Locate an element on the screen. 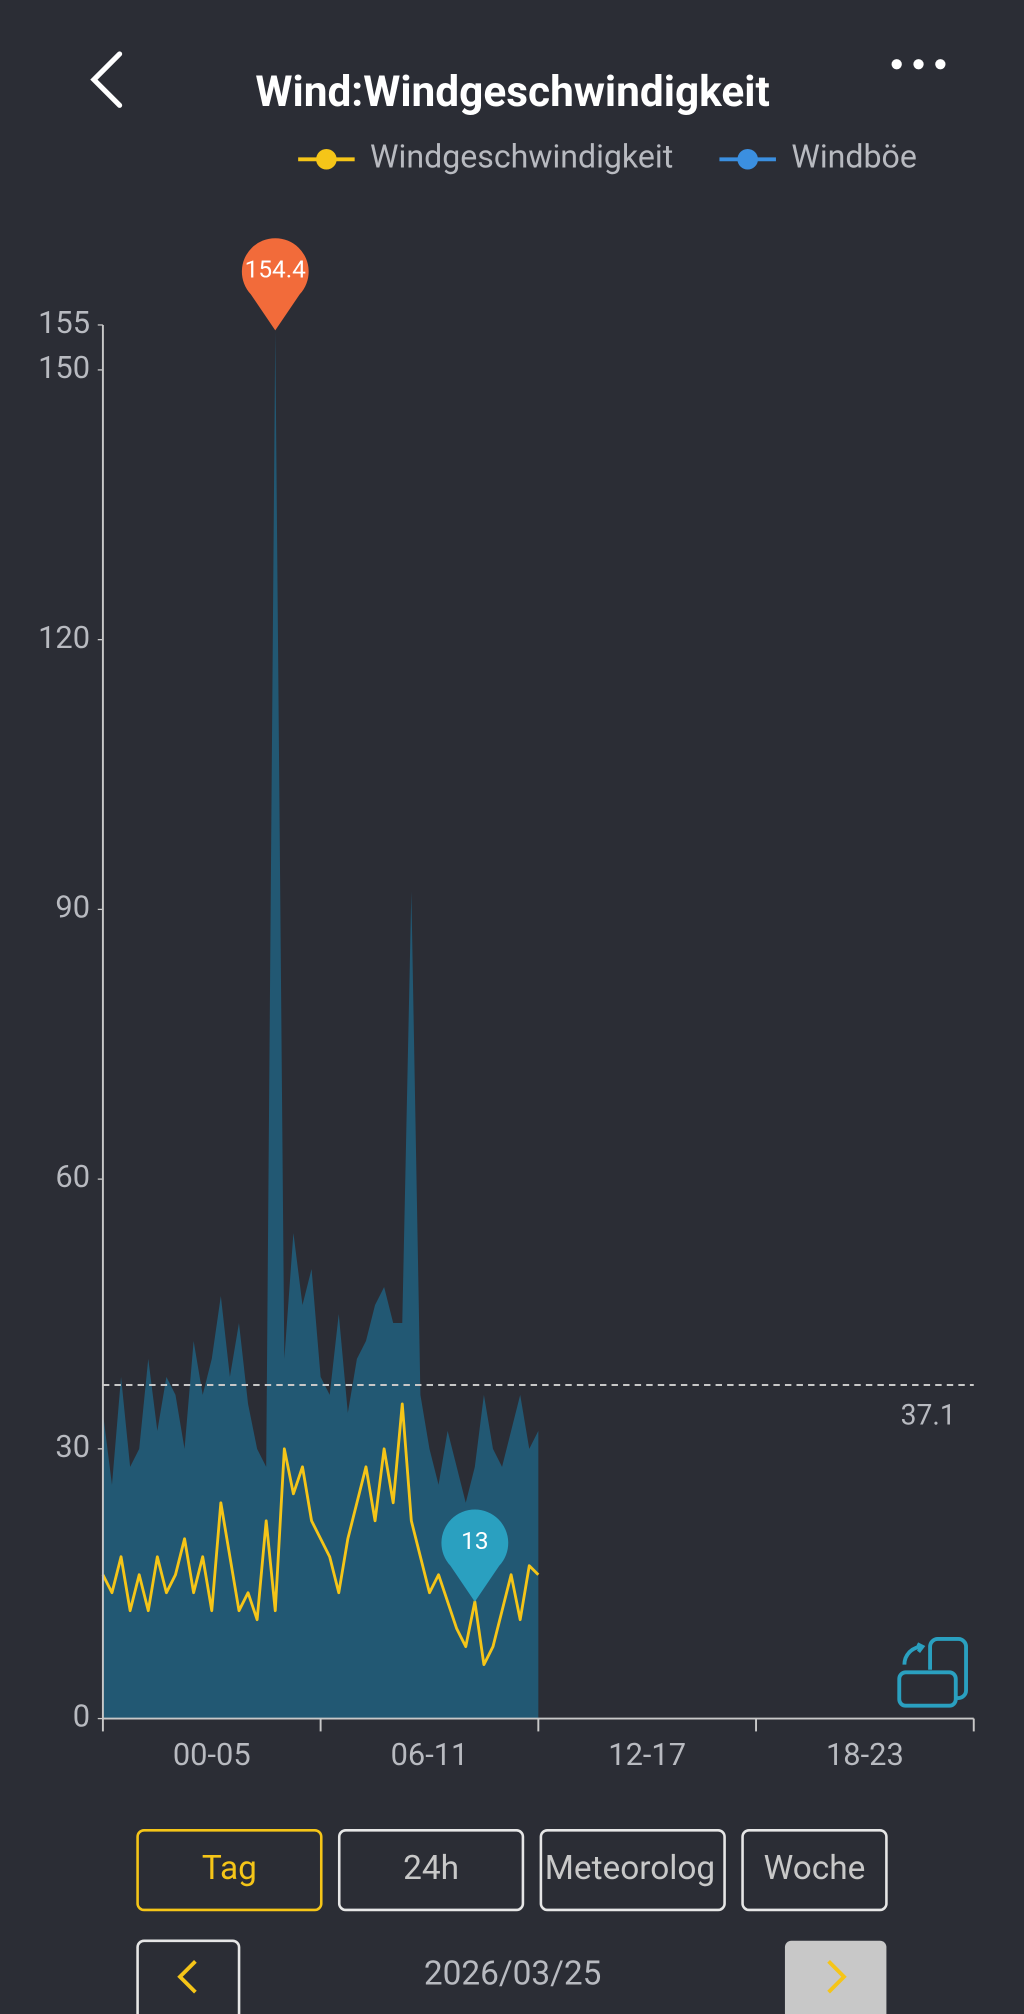 The image size is (1024, 2014). prev-button is located at coordinates (188, 1976).